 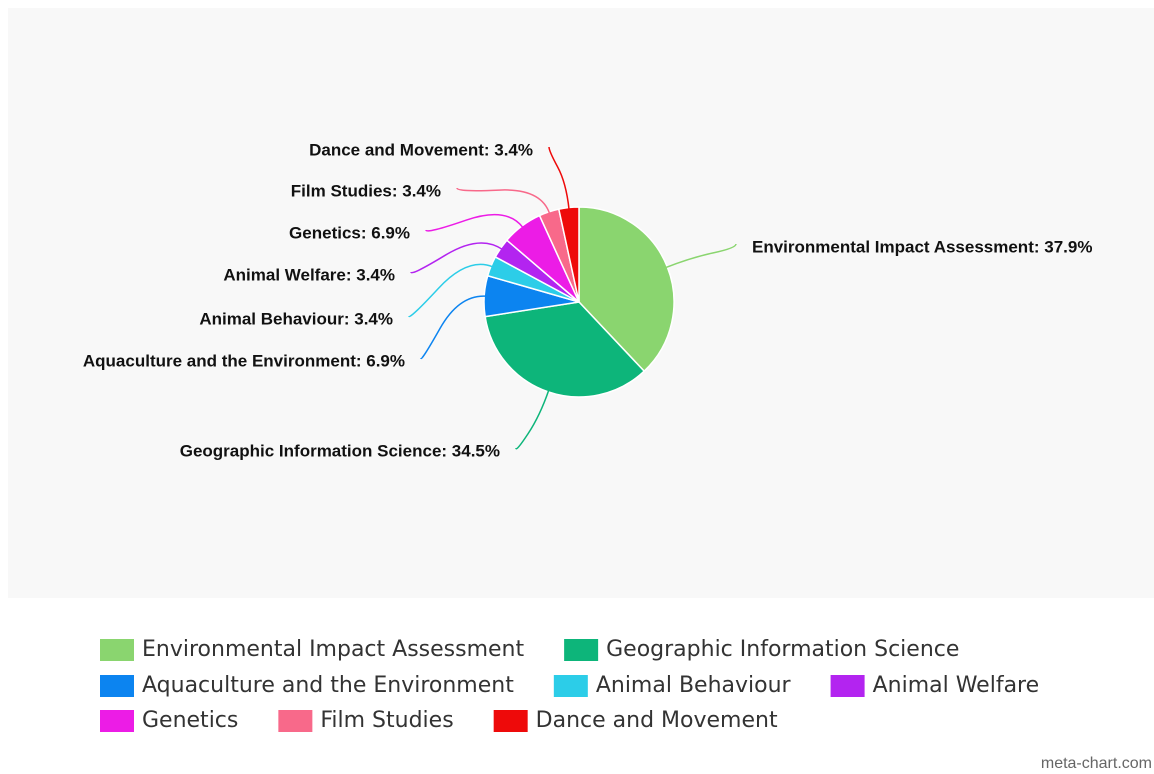 What do you see at coordinates (694, 685) in the screenshot?
I see `legend-label: Animal Behaviour` at bounding box center [694, 685].